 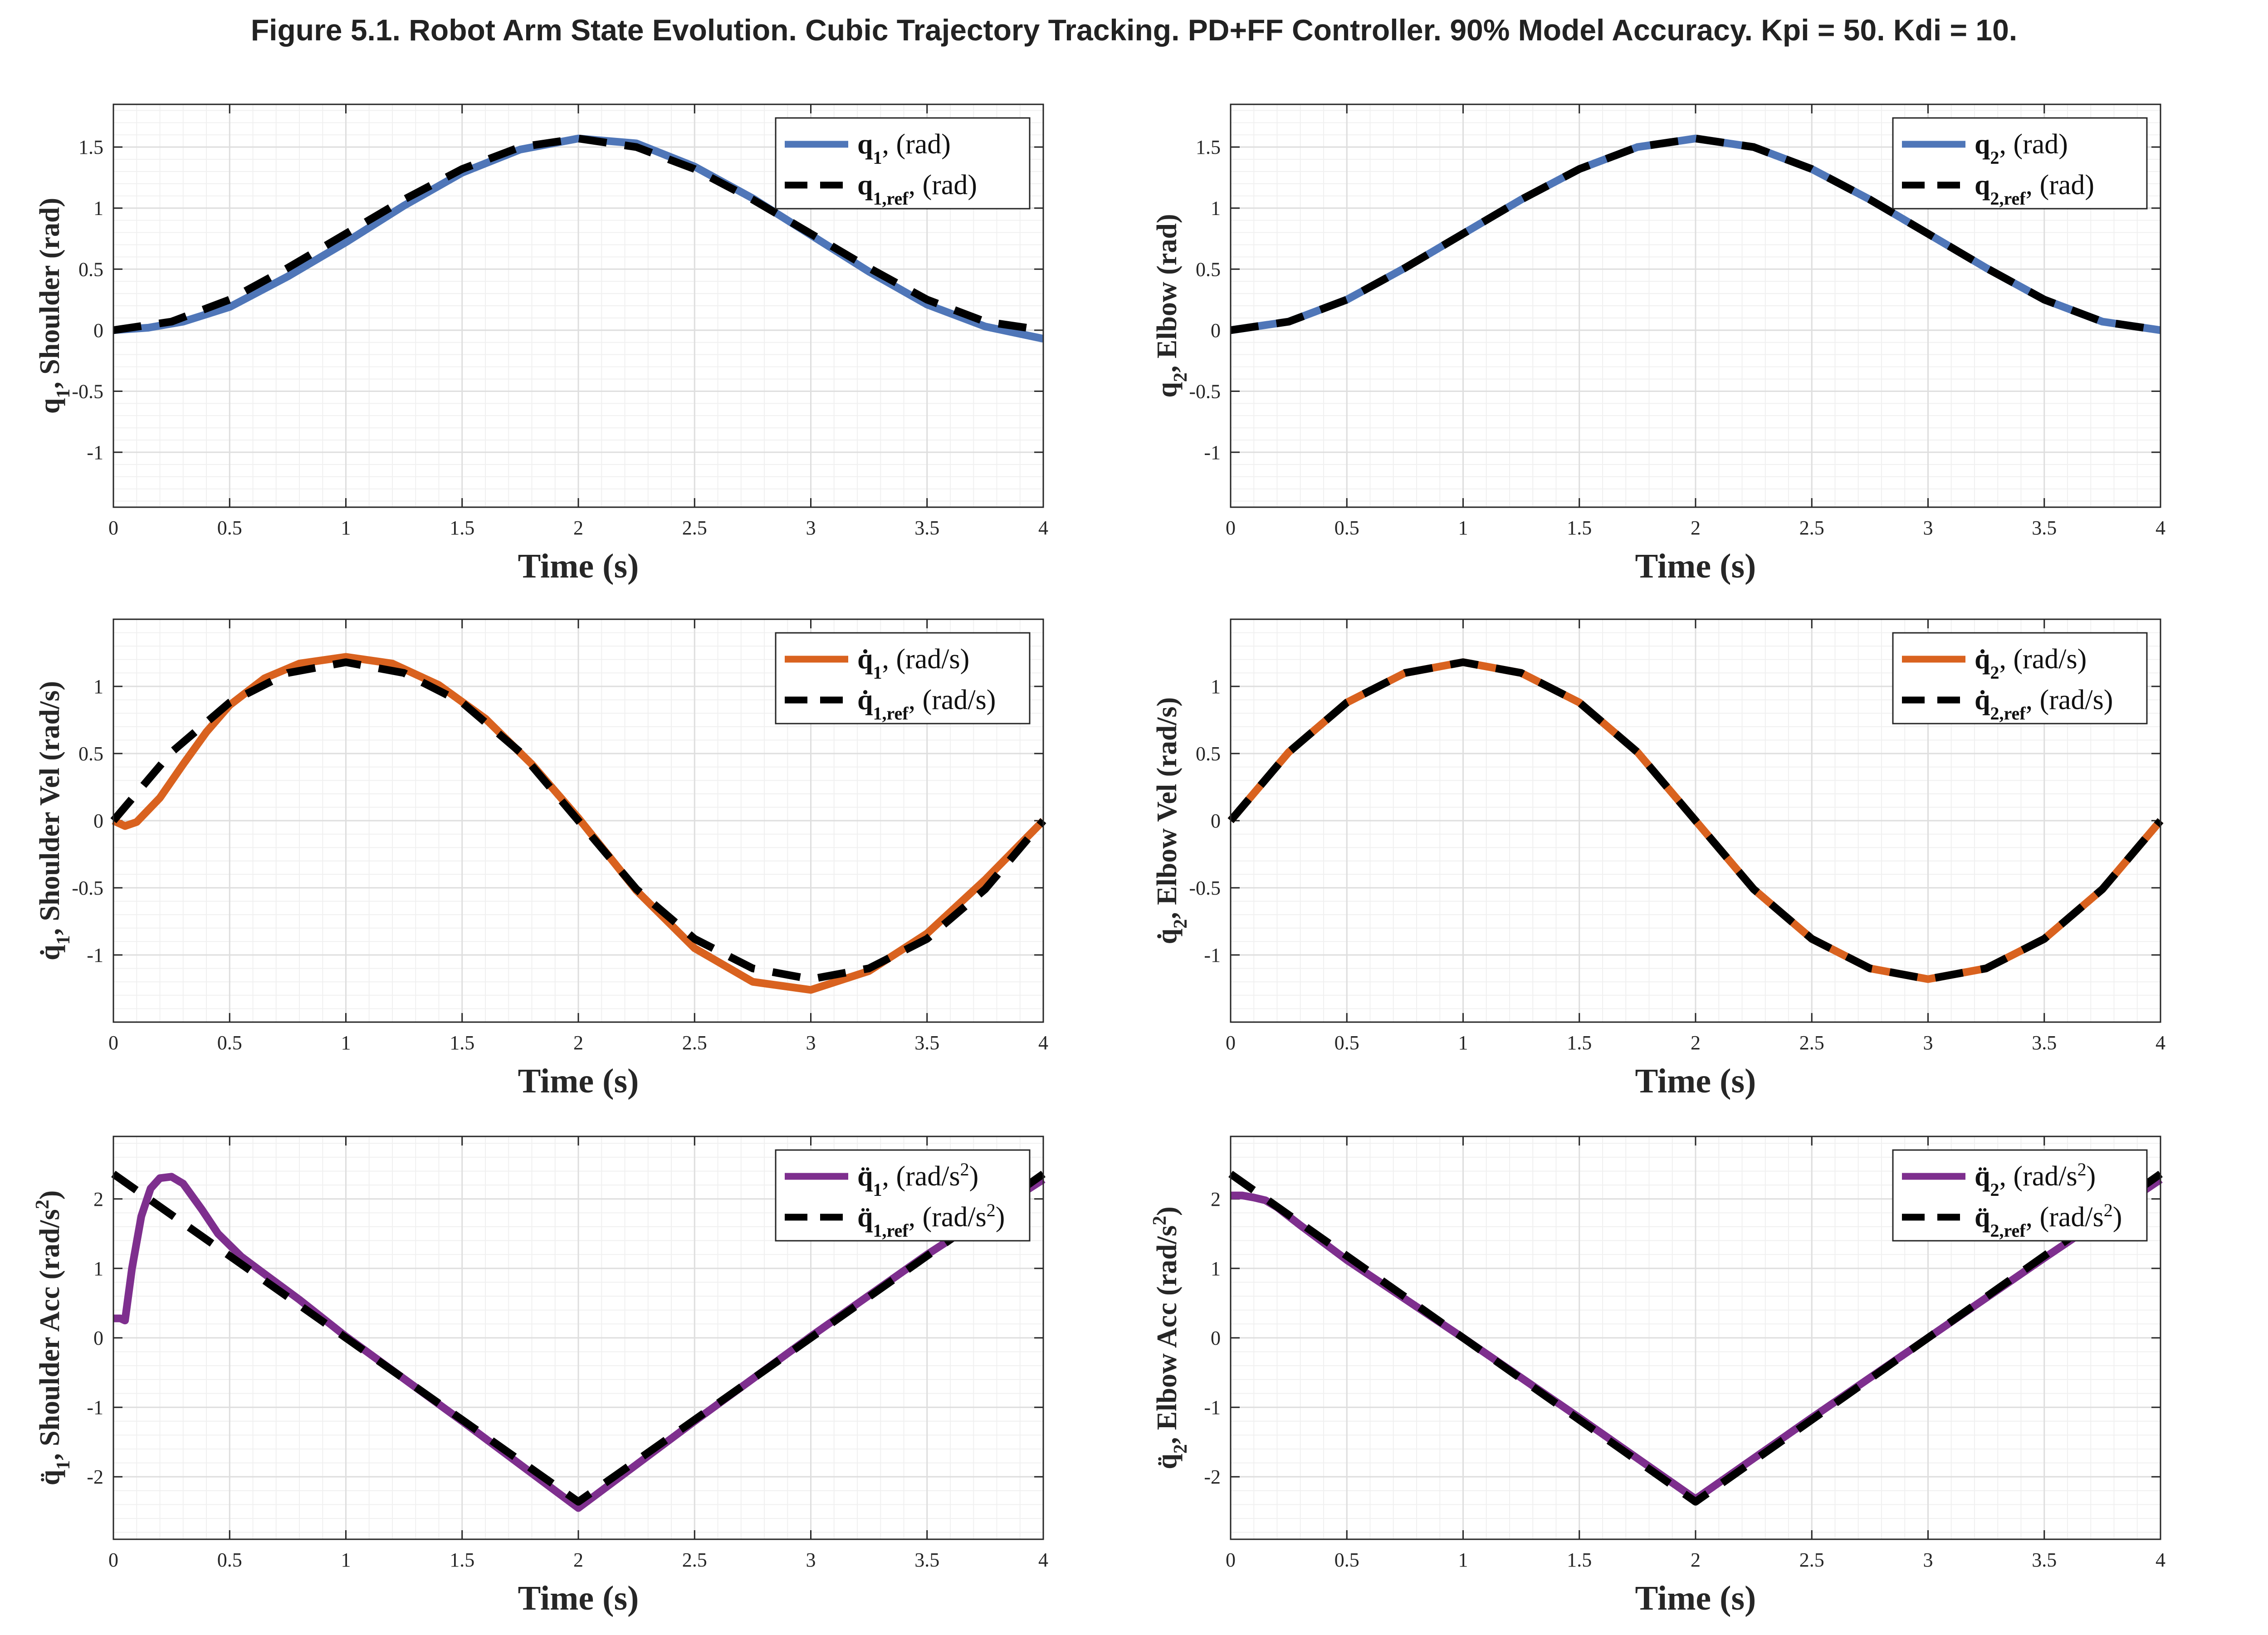 I want to click on y-axis-label: q̇1, Shoulder Vel (rad/s), so click(x=54, y=820).